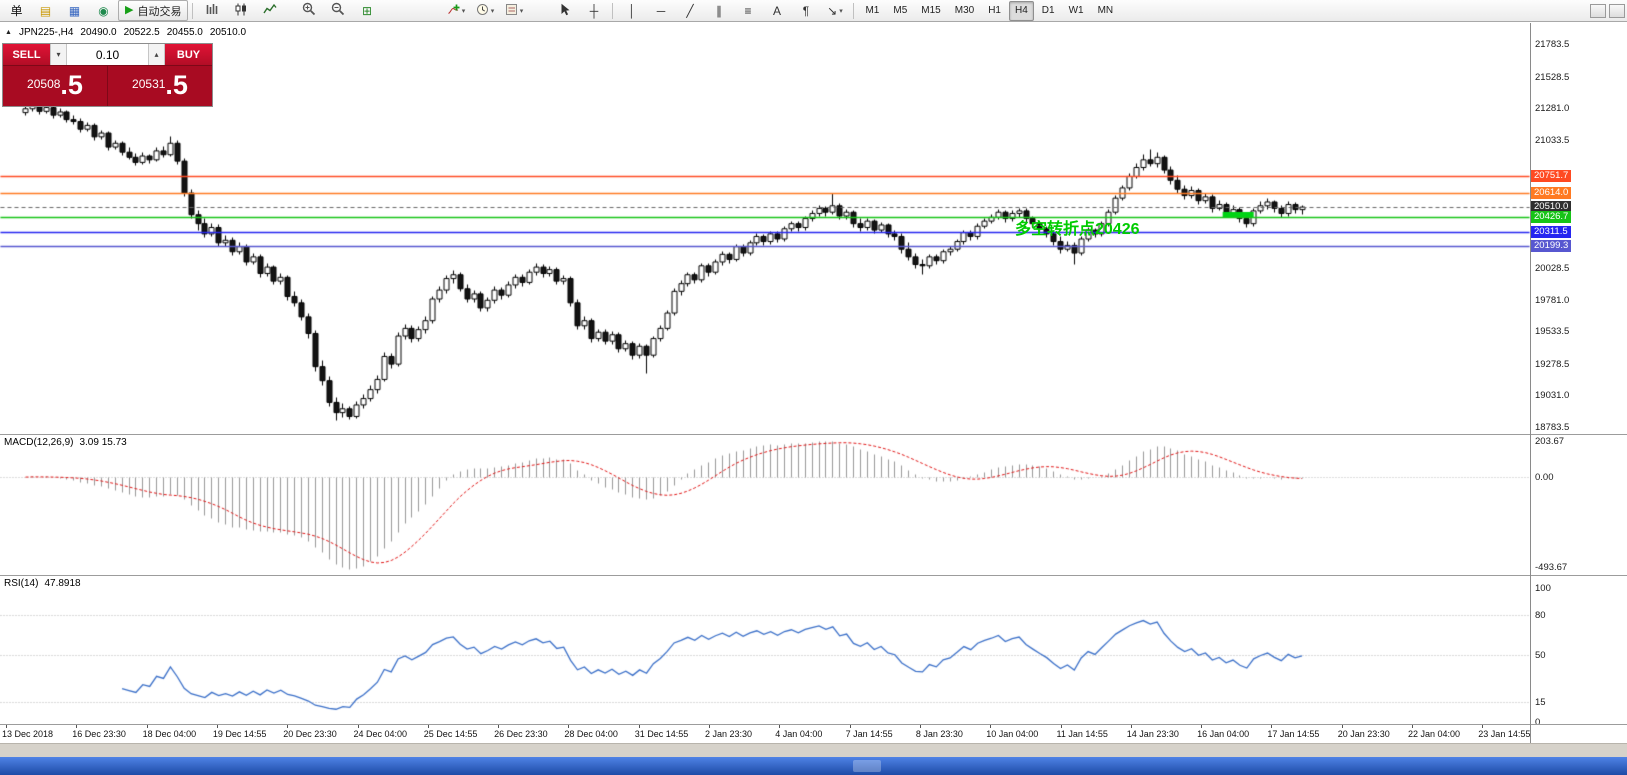 This screenshot has height=775, width=1627. Describe the element at coordinates (591, 734) in the screenshot. I see `time-axis-label: 28 Dec 04:00` at that location.